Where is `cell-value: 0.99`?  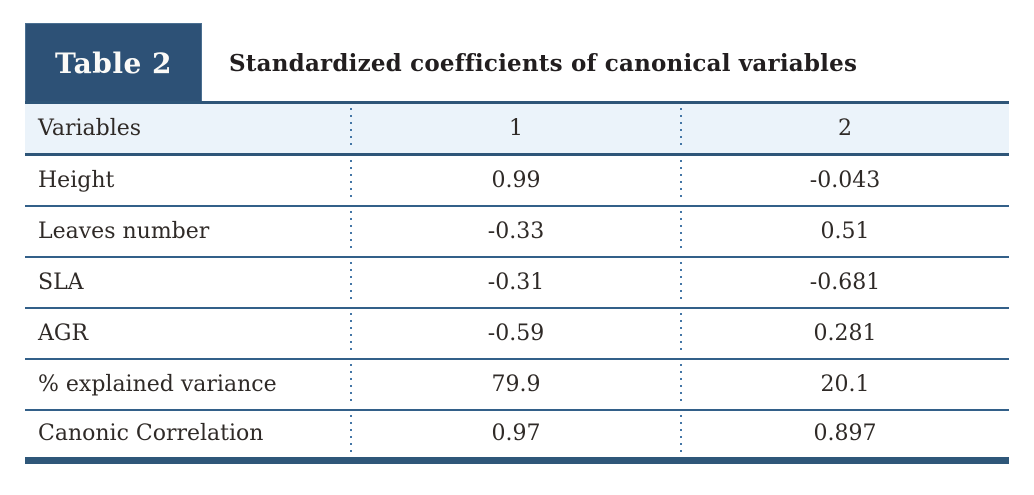
cell-value: 0.99 is located at coordinates (515, 180).